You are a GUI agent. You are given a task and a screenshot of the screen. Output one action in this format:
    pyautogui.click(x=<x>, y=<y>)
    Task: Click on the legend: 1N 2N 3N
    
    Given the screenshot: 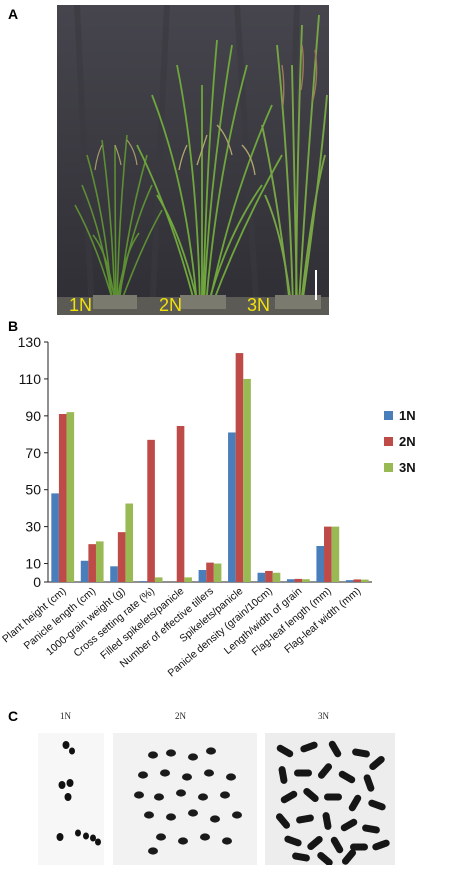 What is the action you would take?
    pyautogui.click(x=400, y=441)
    